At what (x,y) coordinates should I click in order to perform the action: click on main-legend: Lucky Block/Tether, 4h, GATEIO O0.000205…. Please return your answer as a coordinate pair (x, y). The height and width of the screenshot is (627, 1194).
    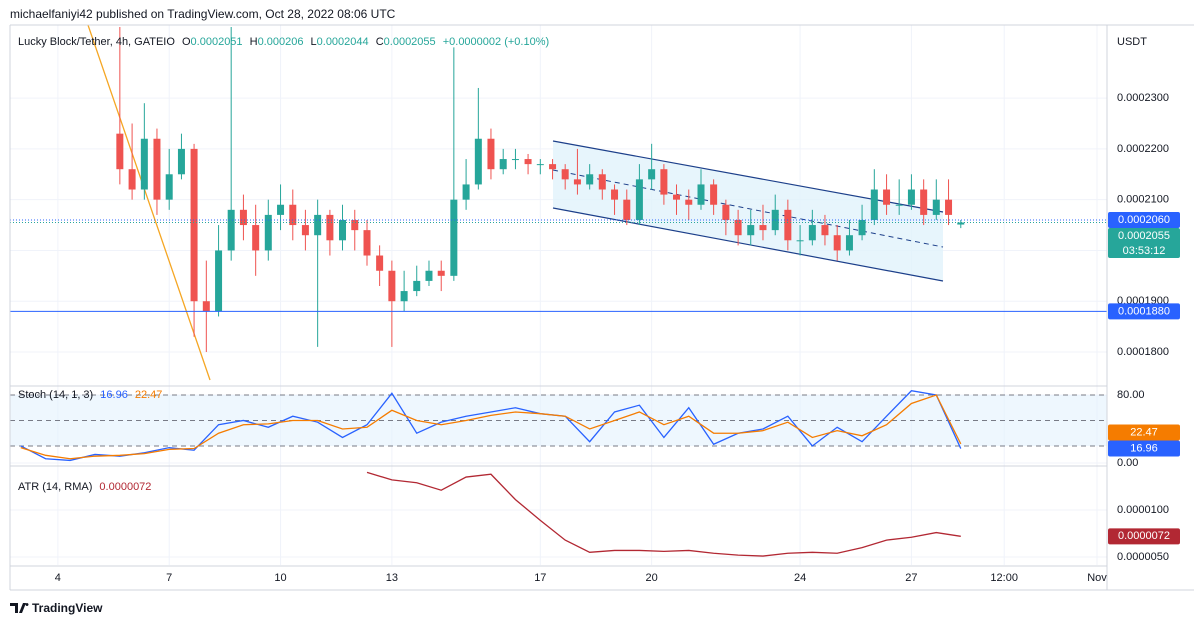
    Looking at the image, I should click on (283, 42).